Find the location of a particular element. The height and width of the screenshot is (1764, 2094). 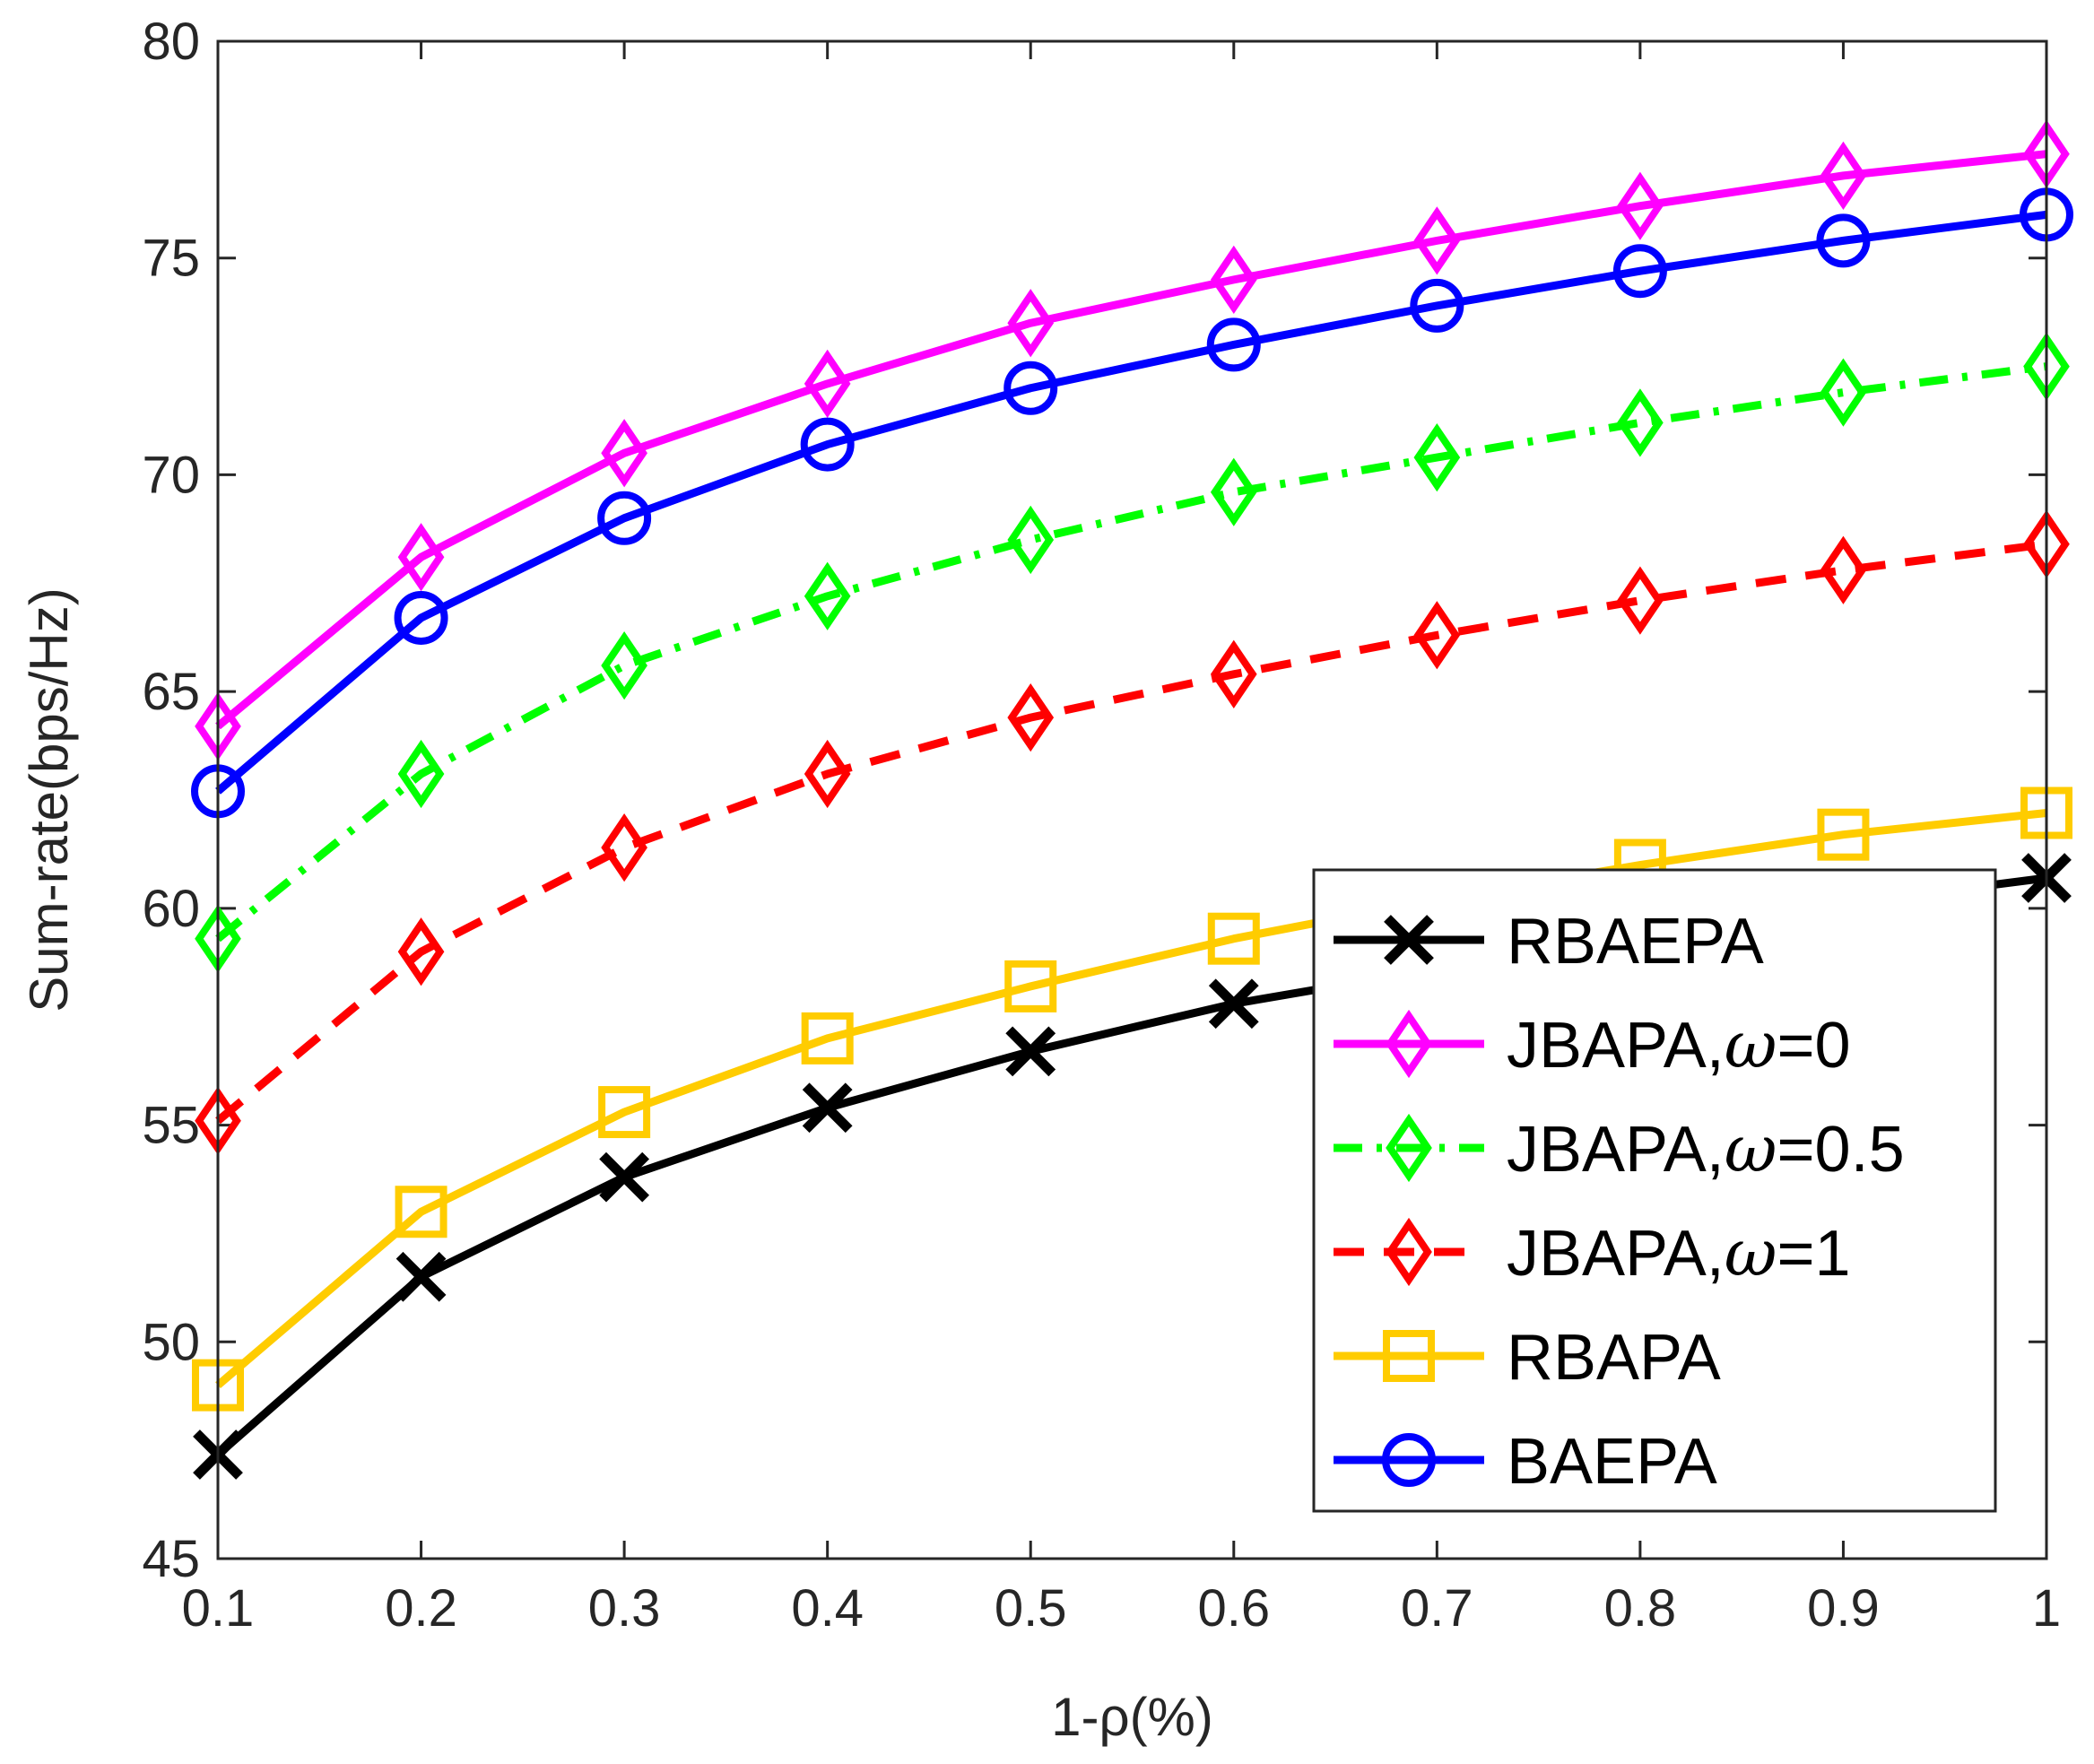

y-tick-label: 55 is located at coordinates (171, 1126).